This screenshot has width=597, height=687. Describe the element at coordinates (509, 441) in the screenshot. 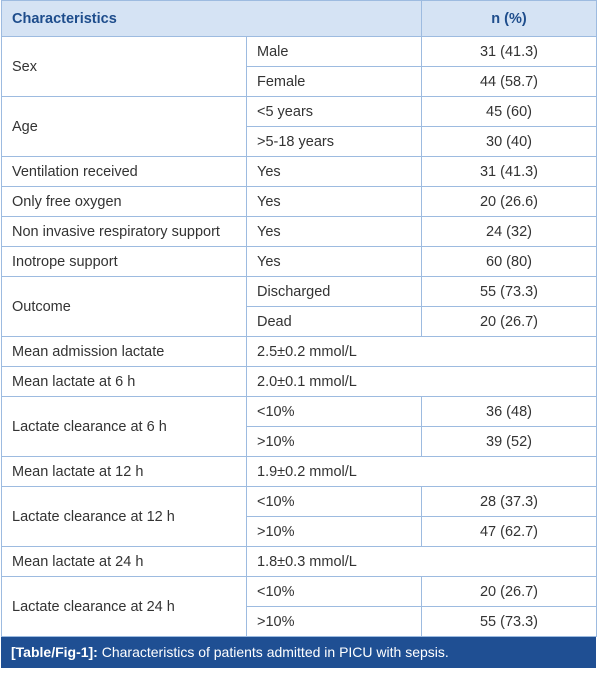

I see `value-cell: 39 (52)` at that location.